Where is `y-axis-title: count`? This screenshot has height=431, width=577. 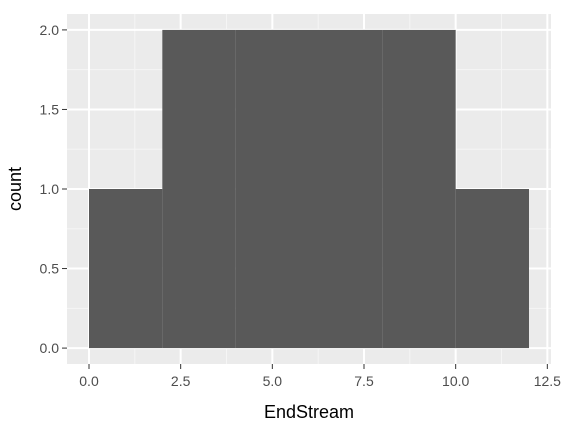 y-axis-title: count is located at coordinates (15, 189).